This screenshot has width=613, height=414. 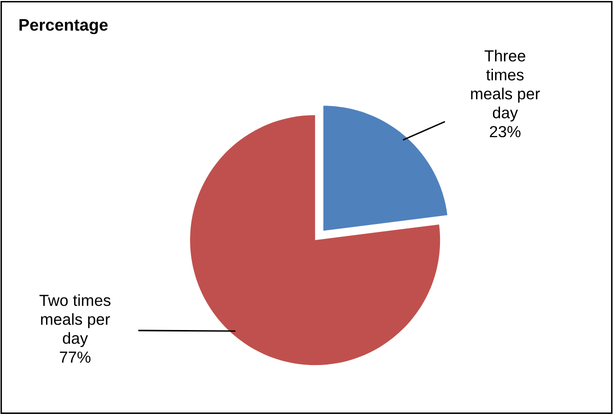 I want to click on data-label: 23%, so click(x=505, y=132).